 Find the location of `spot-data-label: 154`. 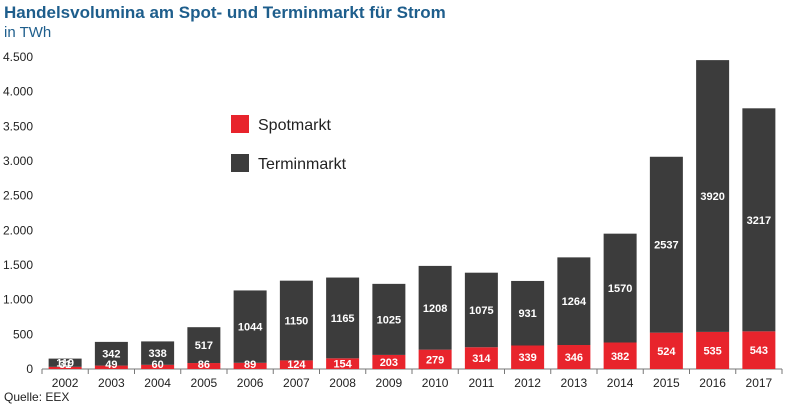

spot-data-label: 154 is located at coordinates (342, 365).